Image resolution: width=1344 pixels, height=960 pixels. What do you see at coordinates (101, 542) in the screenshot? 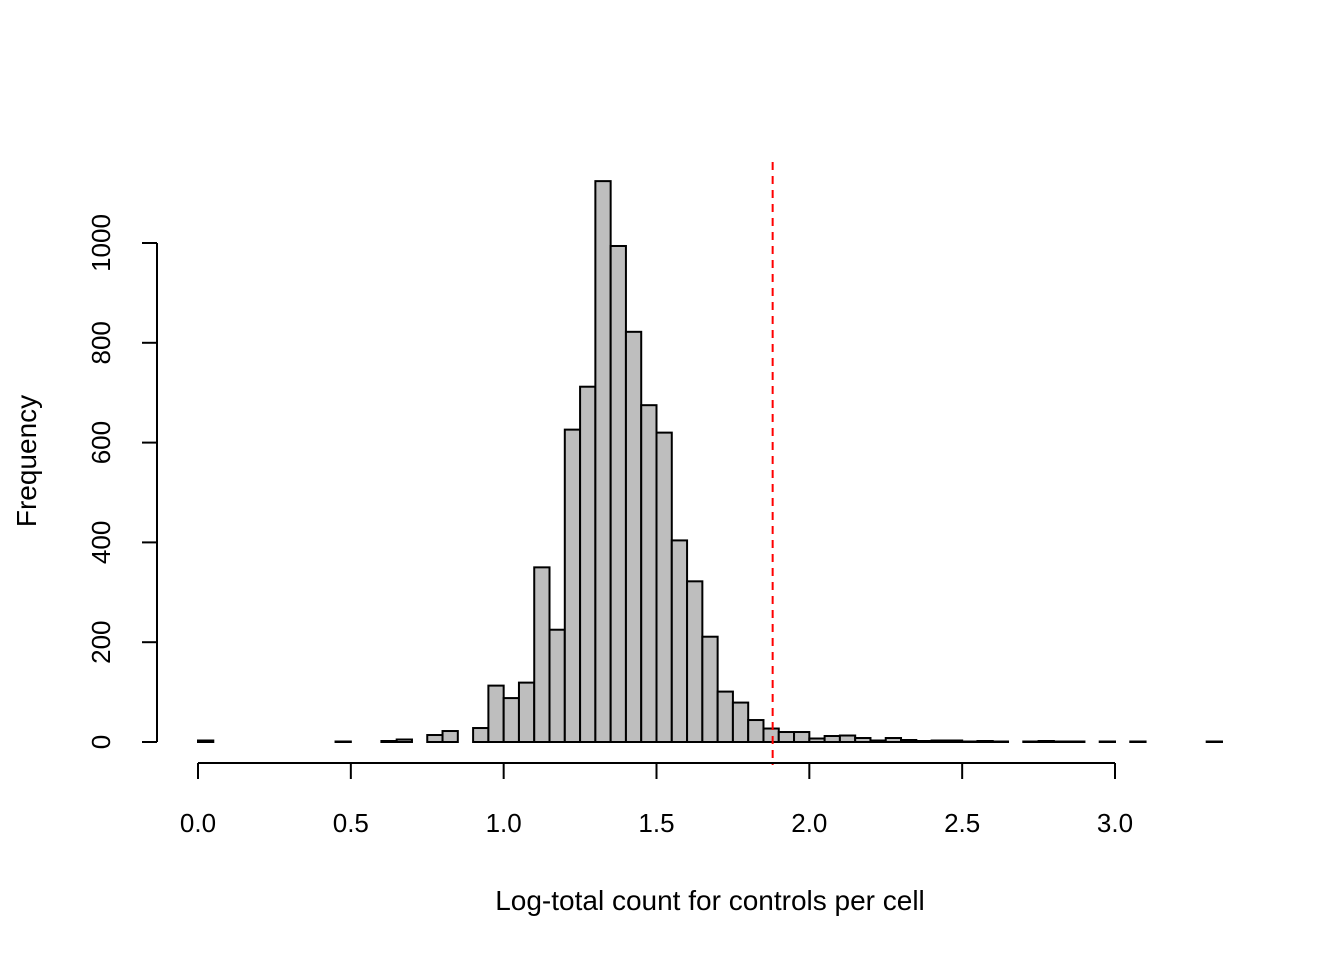
I see `y-tick-label: 400` at bounding box center [101, 542].